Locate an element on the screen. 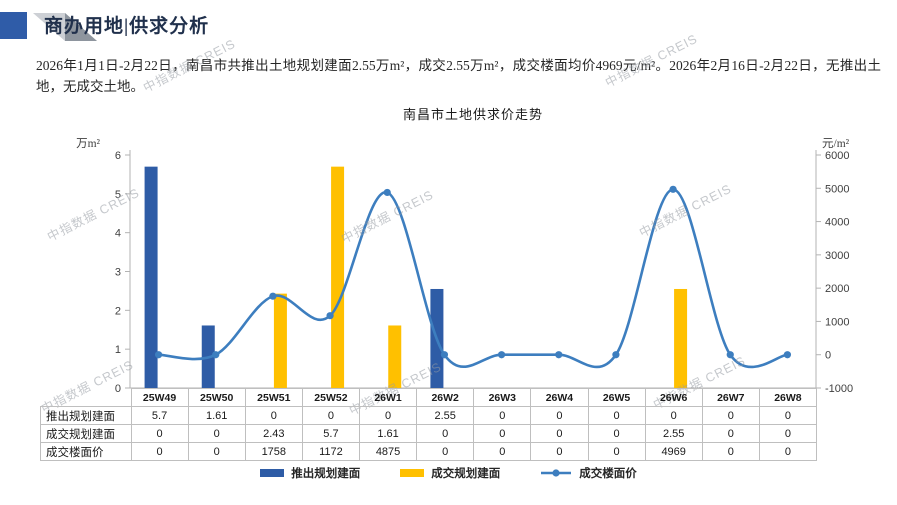 The image size is (897, 505). legend-label: 成交楼面价 is located at coordinates (608, 474).